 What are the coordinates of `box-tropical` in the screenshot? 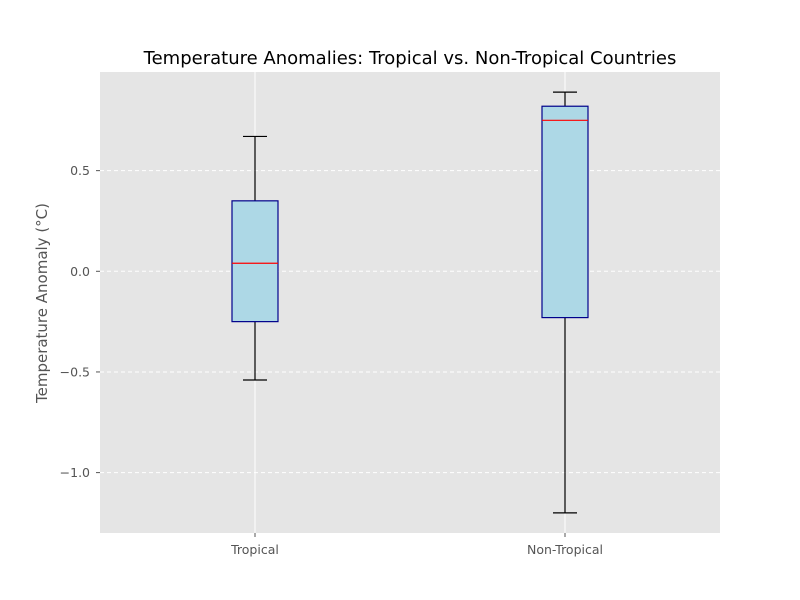 It's located at (255, 258).